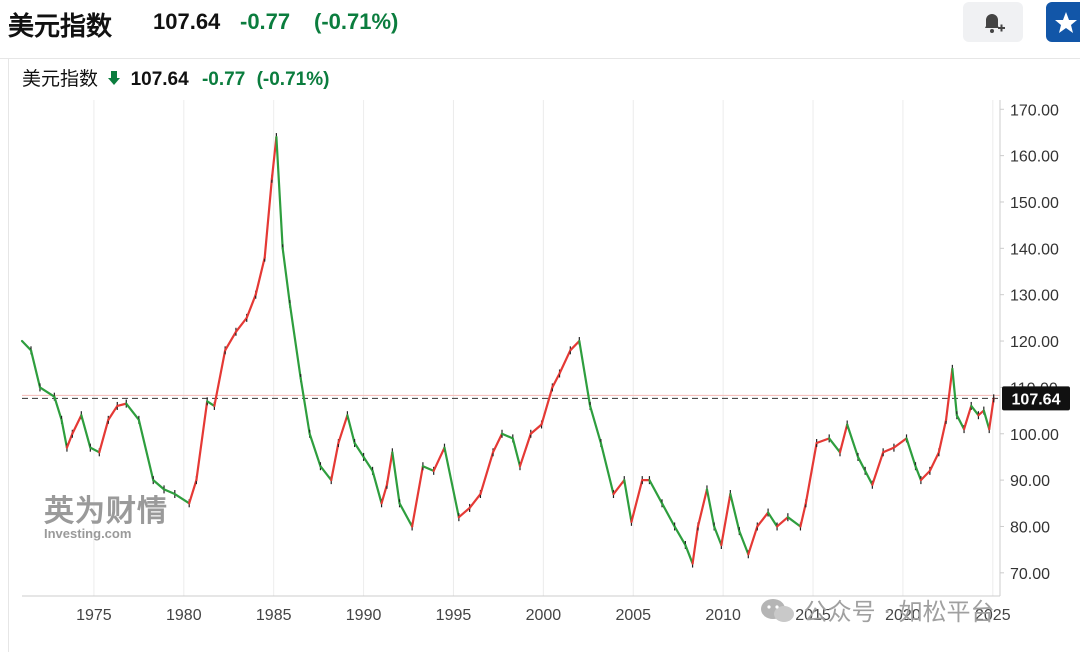 This screenshot has width=1080, height=652. Describe the element at coordinates (94, 615) in the screenshot. I see `x-tick-label: 1975` at that location.